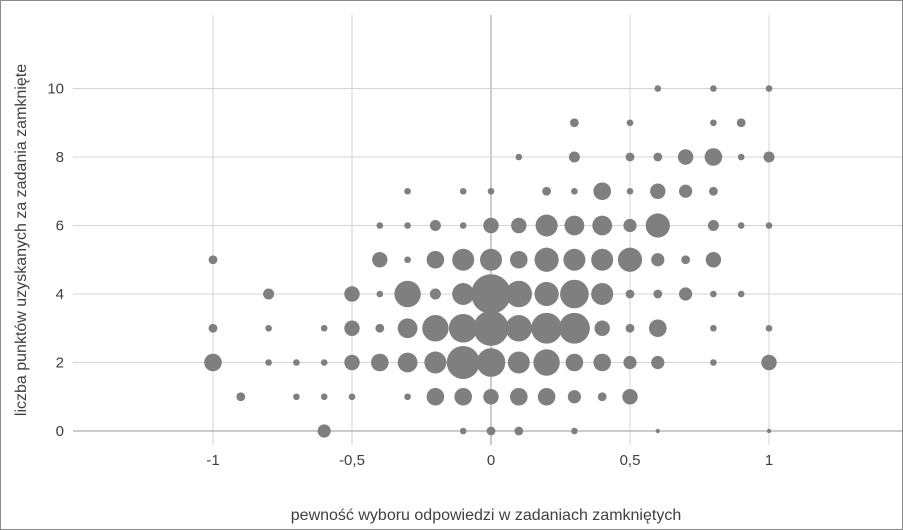 This screenshot has width=903, height=530. I want to click on y-tick-labels: 0 2 4 6 8 10, so click(55, 261).